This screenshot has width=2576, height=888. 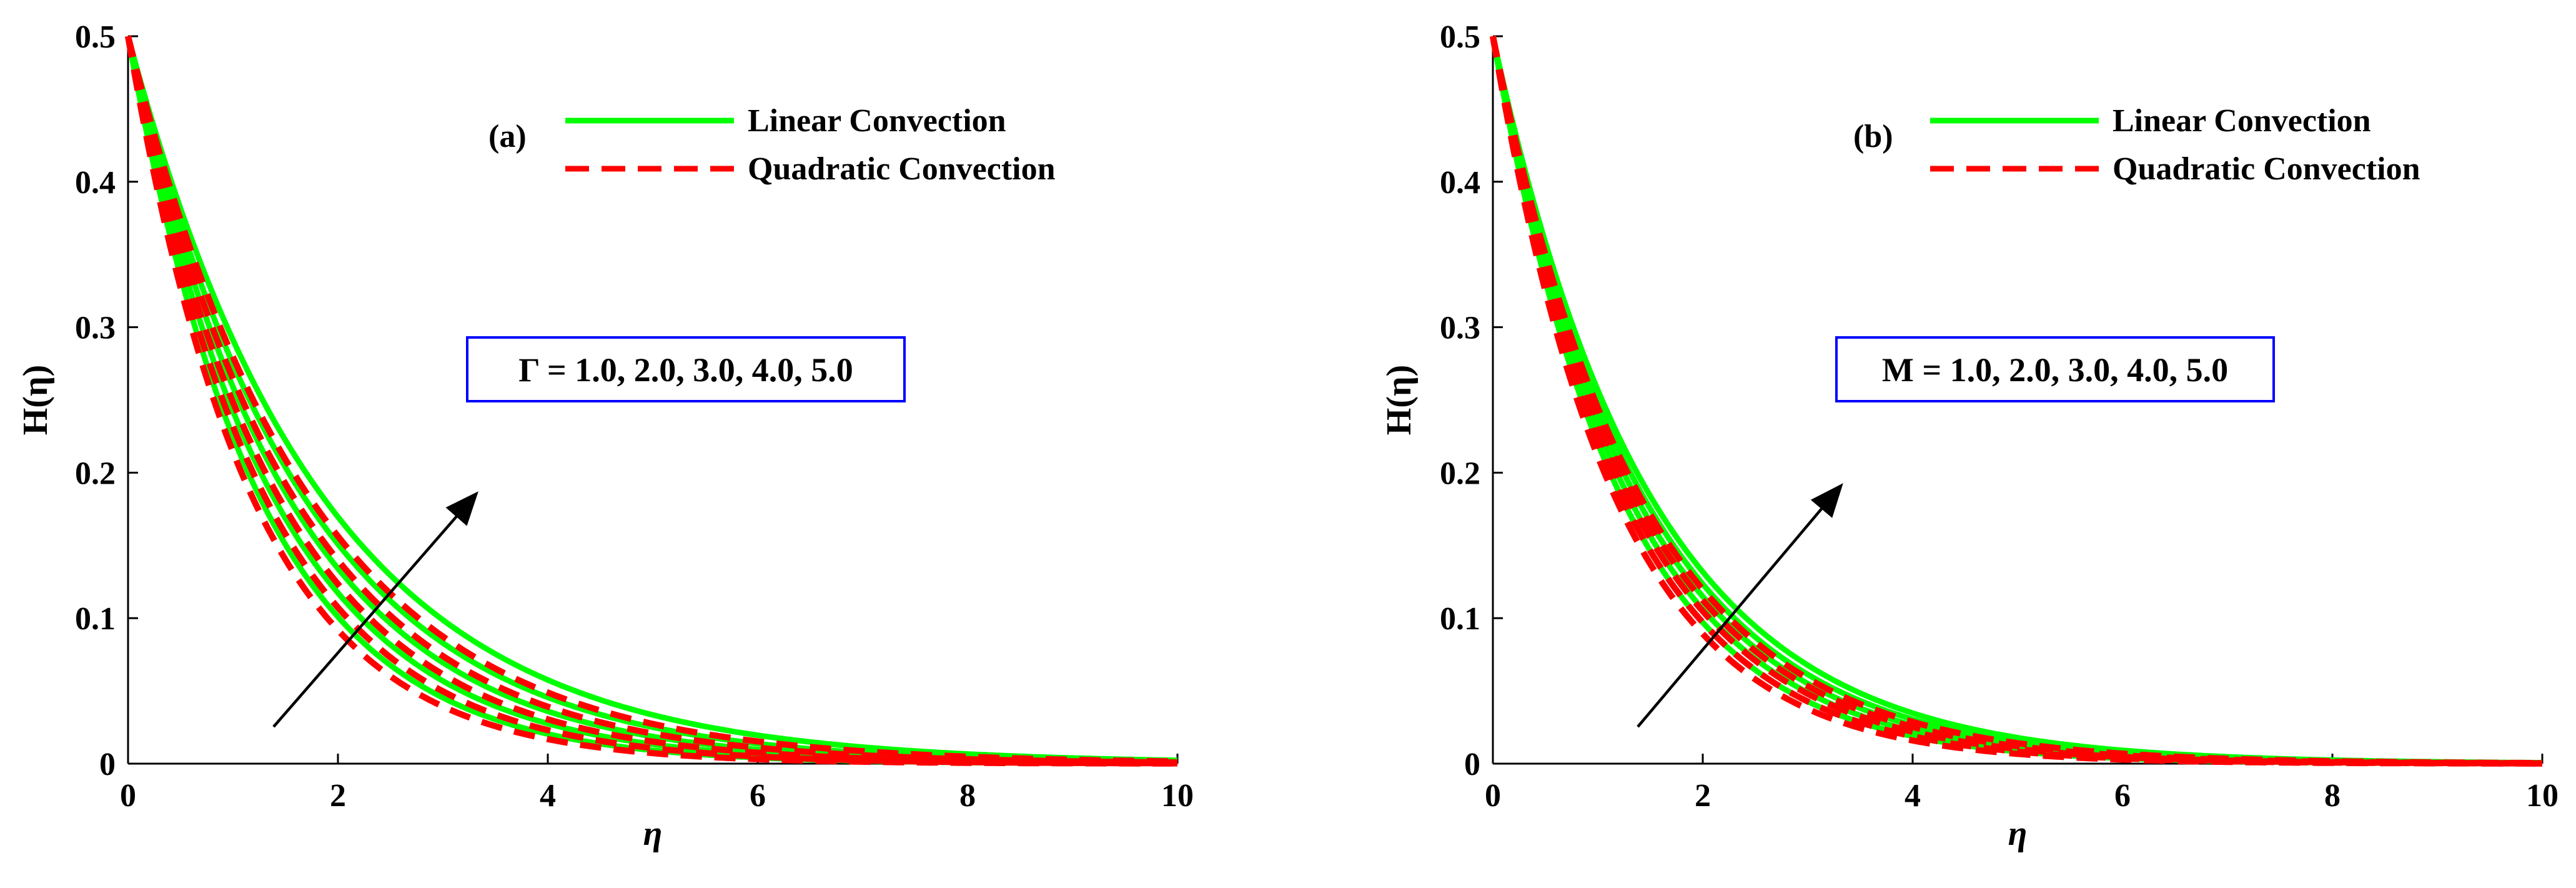 I want to click on parameter-box-text: Γ = 1.0, 2.0, 3.0, 4.0, 5.0, so click(x=685, y=370).